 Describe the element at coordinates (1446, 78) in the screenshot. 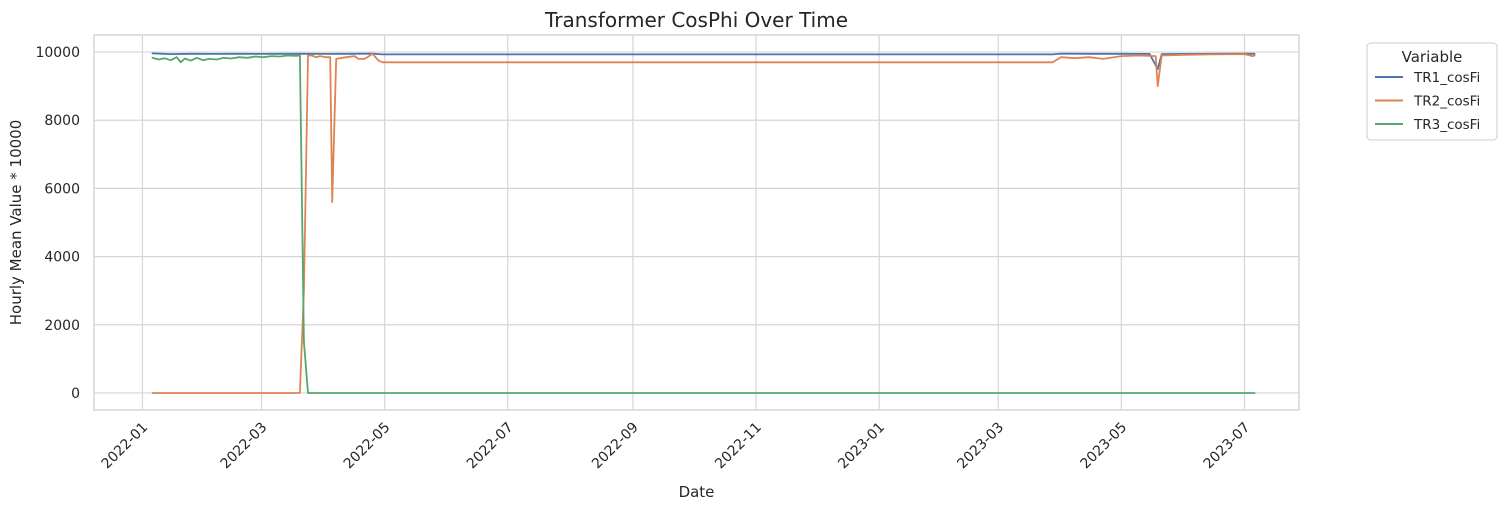

I see `legend-label: TR1_cosFi` at that location.